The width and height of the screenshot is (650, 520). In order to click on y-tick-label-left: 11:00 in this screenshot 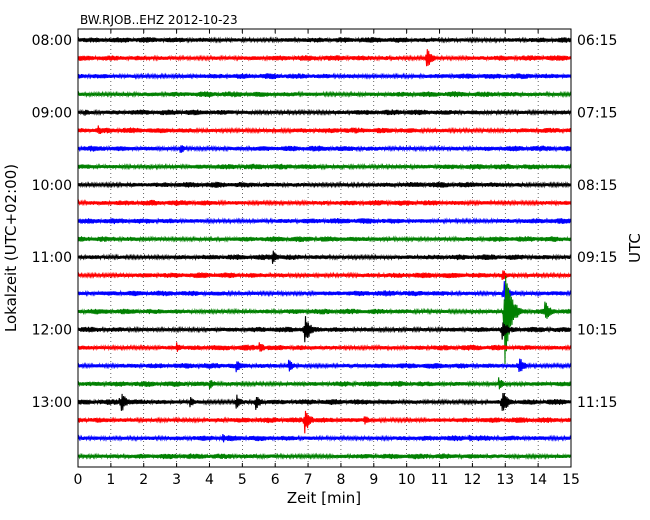, I will do `click(52, 258)`.